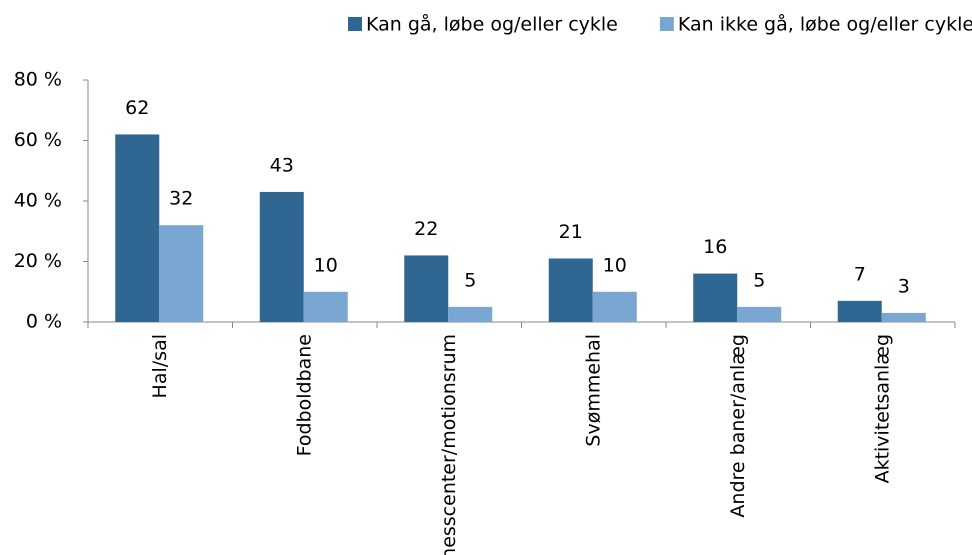  Describe the element at coordinates (593, 390) in the screenshot. I see `x-tick-label: Svømmehal` at that location.